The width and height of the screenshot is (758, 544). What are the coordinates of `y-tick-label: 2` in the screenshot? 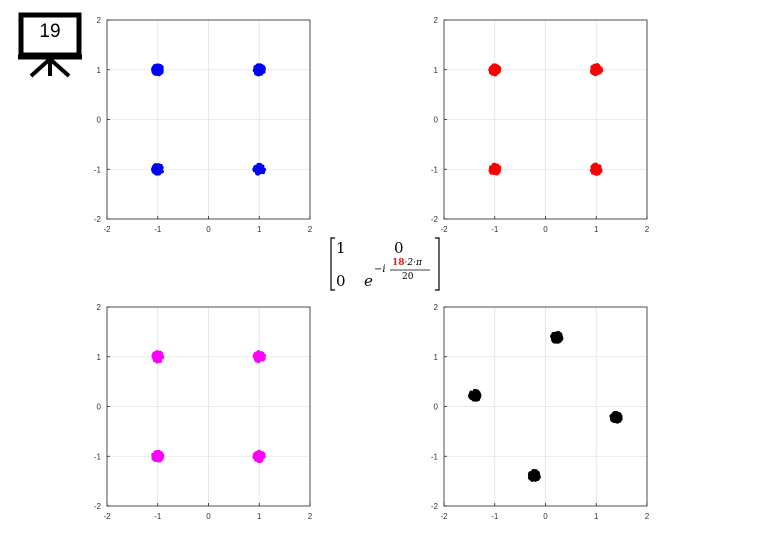 It's located at (436, 307).